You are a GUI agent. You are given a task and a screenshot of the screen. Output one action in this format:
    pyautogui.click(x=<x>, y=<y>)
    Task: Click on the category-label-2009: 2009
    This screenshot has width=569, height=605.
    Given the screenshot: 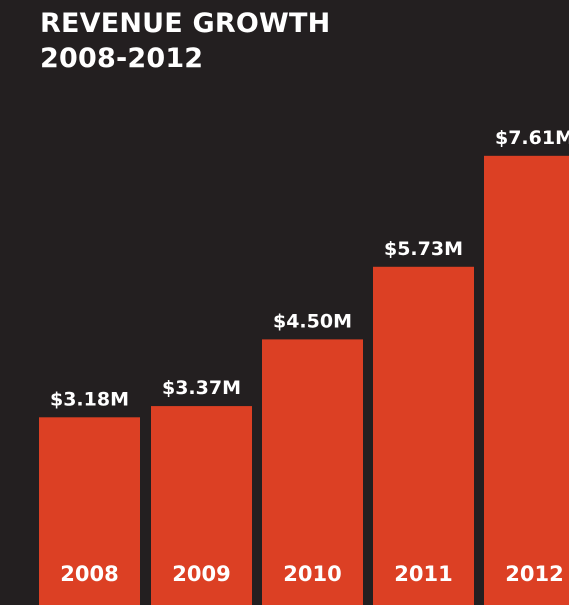 What is the action you would take?
    pyautogui.click(x=201, y=574)
    